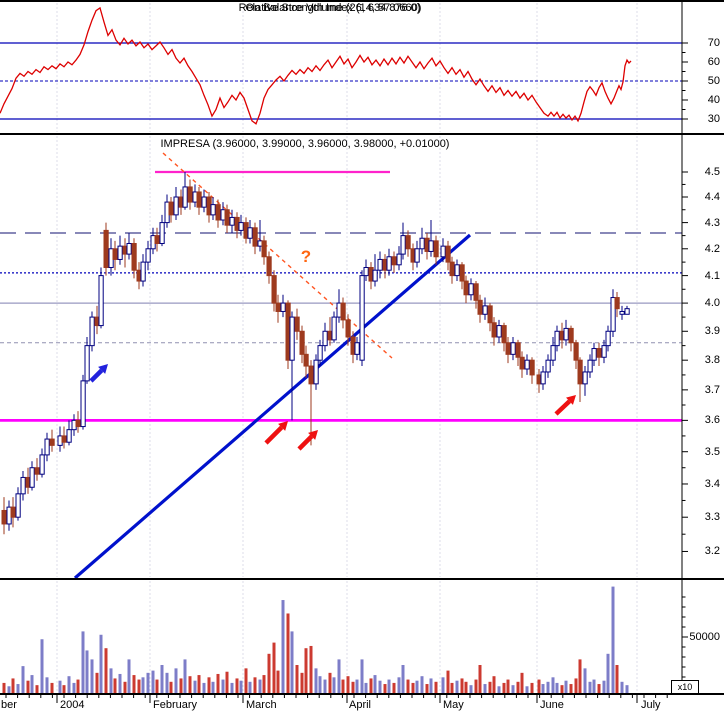 The image size is (724, 714). What do you see at coordinates (712, 303) in the screenshot?
I see `price-axis-label: 4.0` at bounding box center [712, 303].